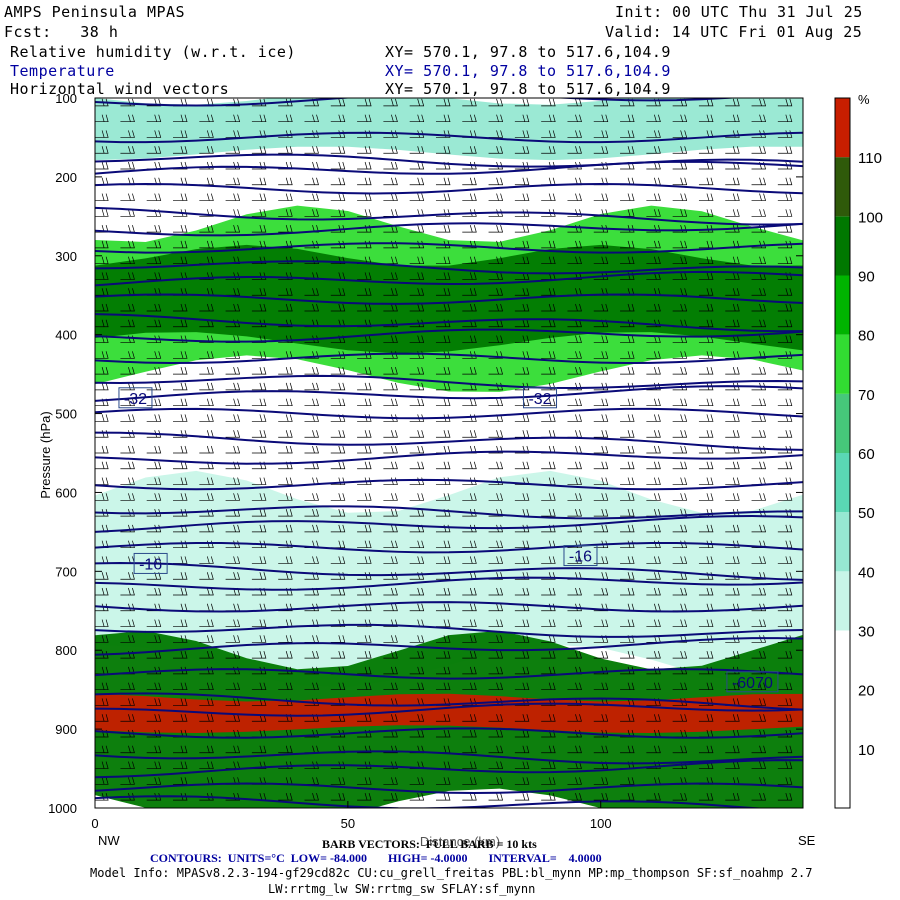 This screenshot has height=900, width=900. What do you see at coordinates (449, 733) in the screenshot?
I see `temperature-contour` at bounding box center [449, 733].